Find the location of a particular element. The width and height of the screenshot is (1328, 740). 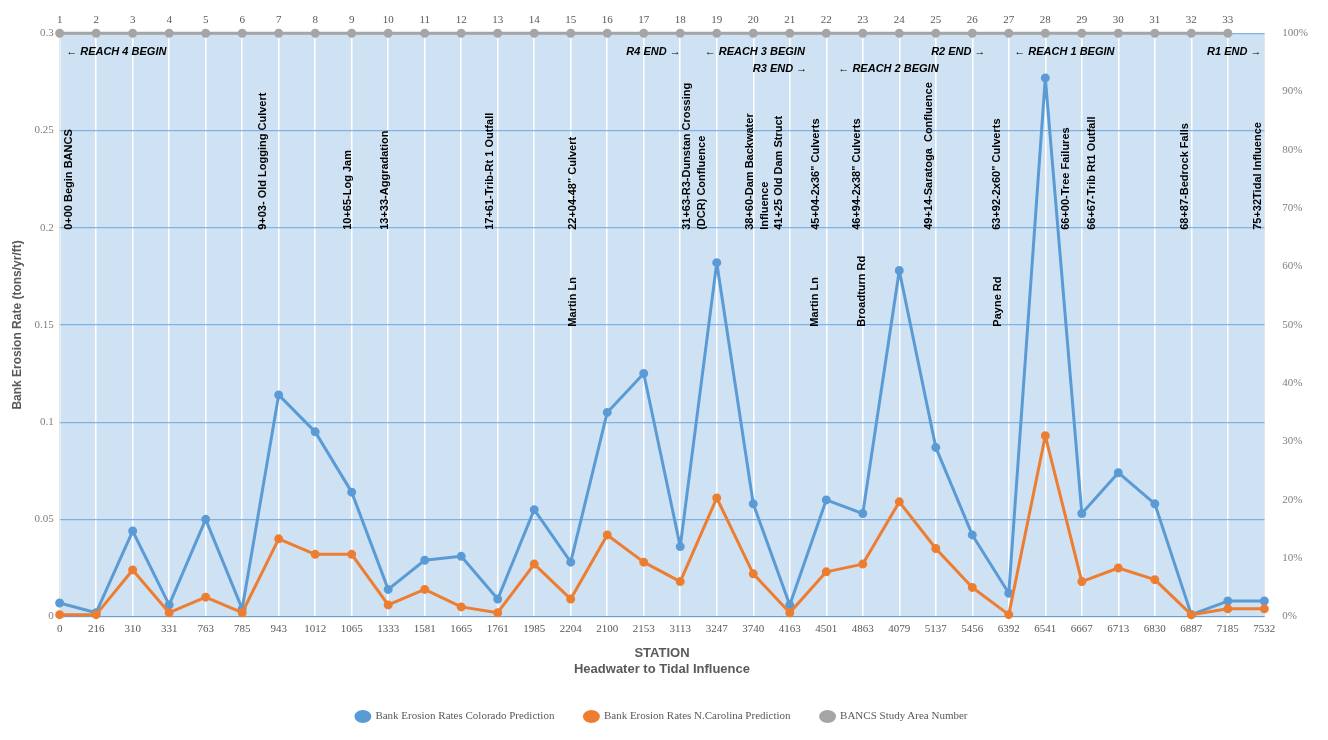

annotation: Payne Rd is located at coordinates (997, 301).